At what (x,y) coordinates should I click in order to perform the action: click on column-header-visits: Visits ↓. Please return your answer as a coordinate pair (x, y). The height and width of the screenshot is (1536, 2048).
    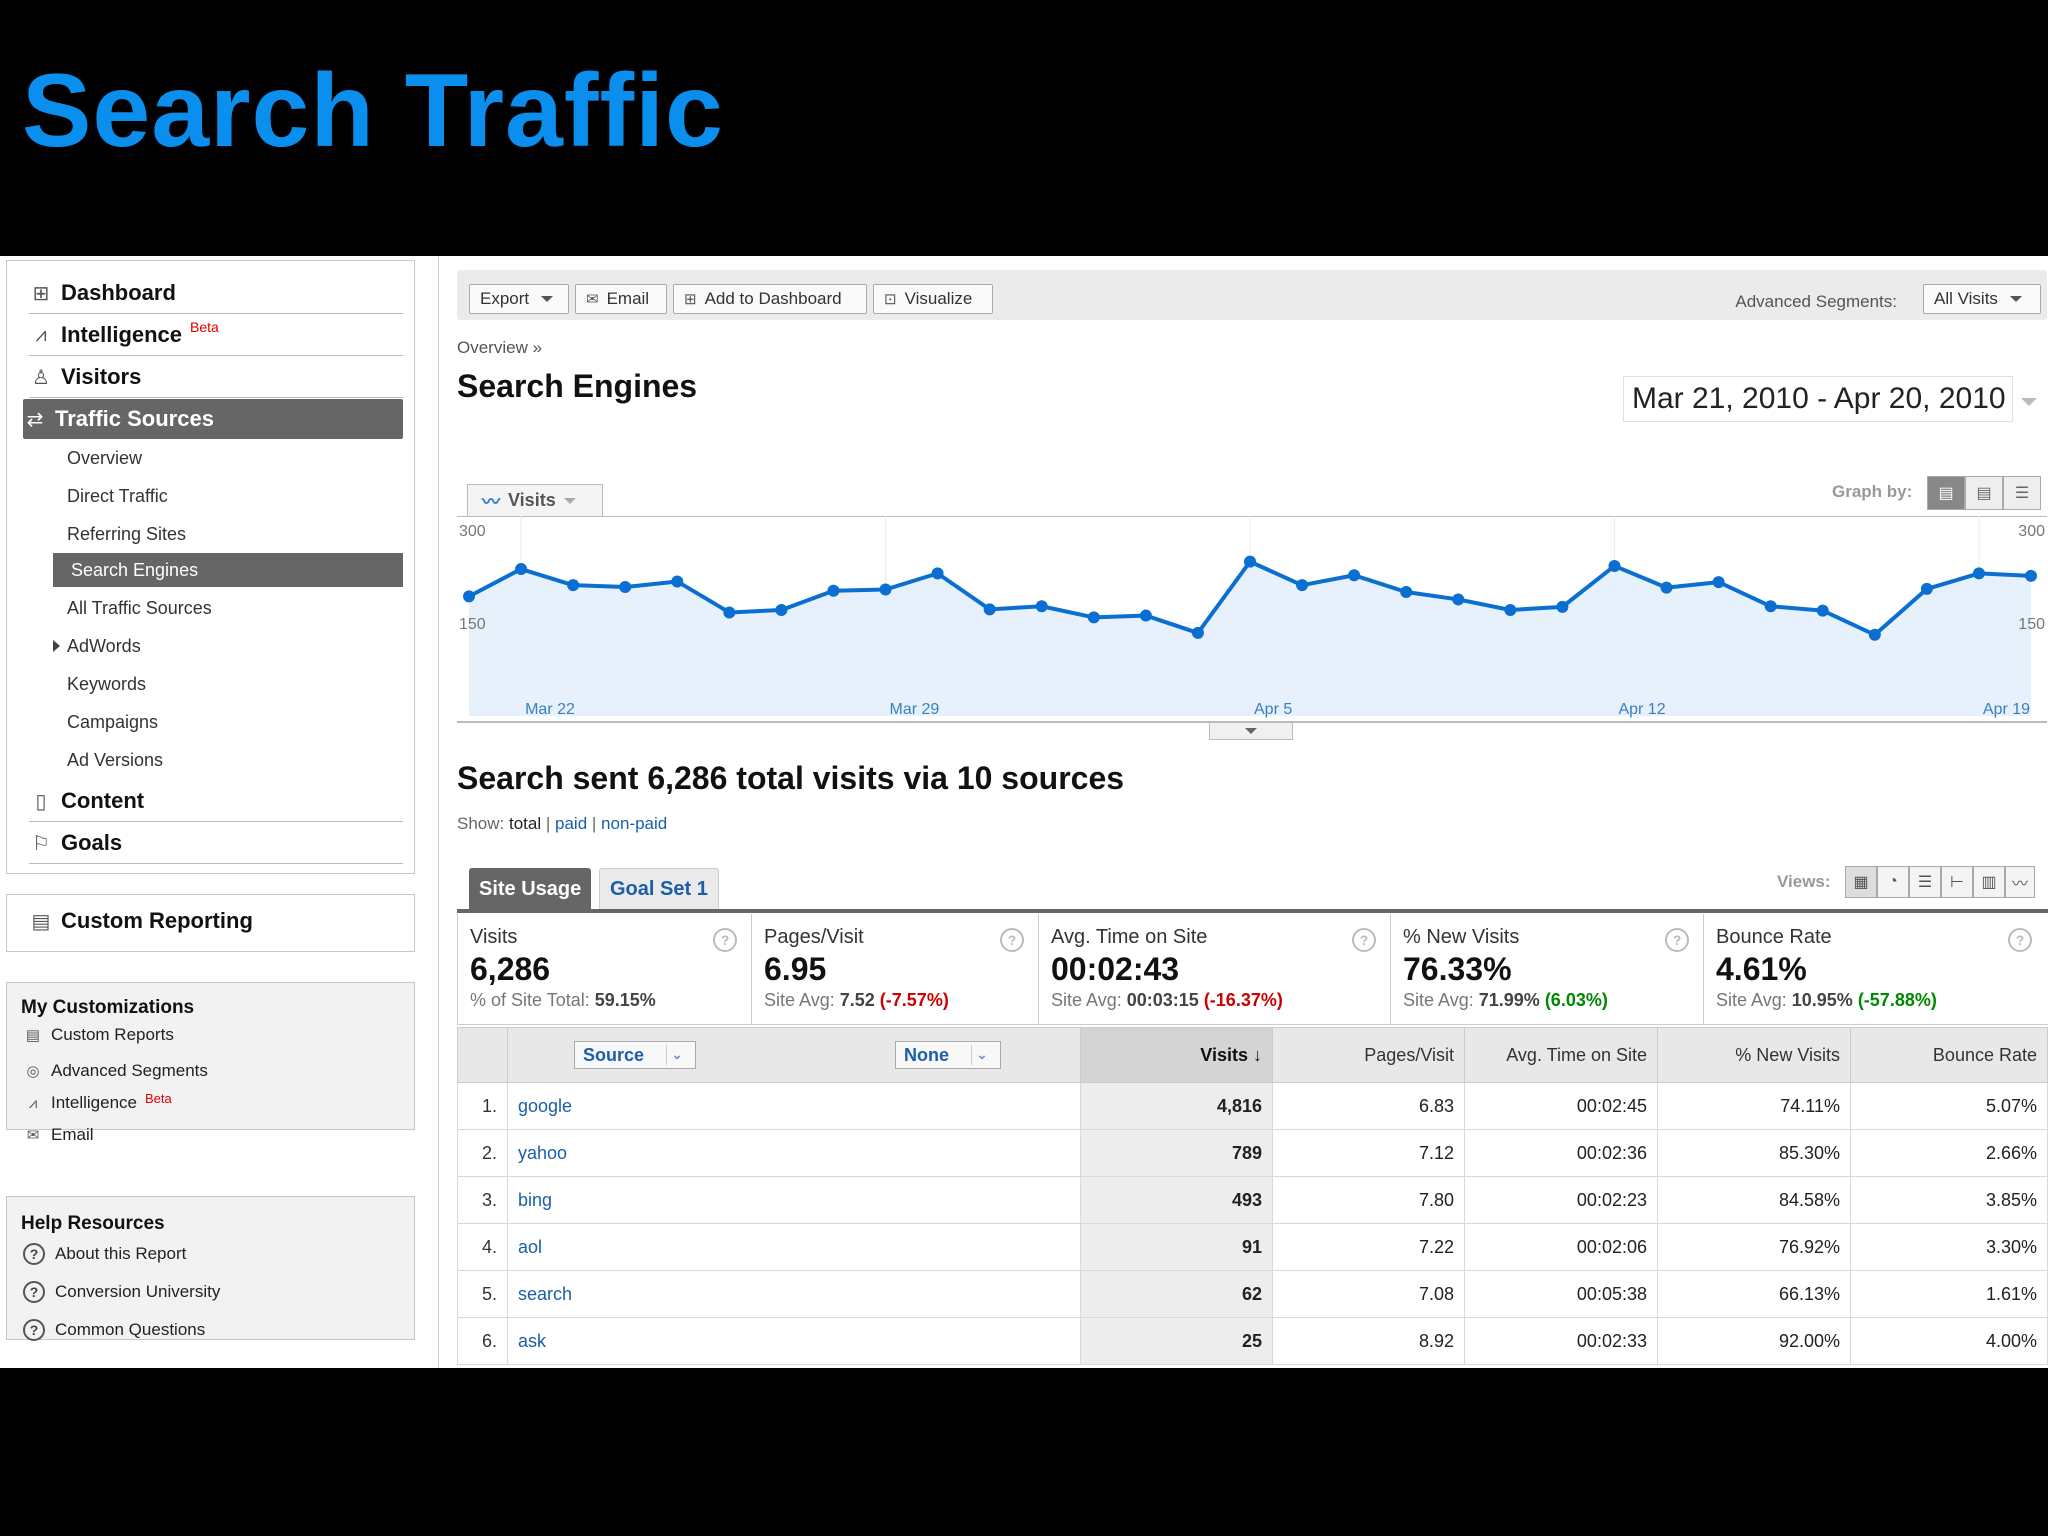
    Looking at the image, I should click on (1176, 1055).